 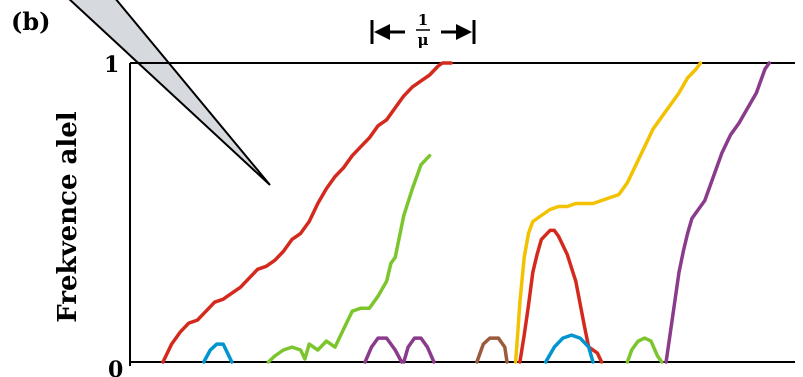 What do you see at coordinates (31, 21) in the screenshot?
I see `panel-label: (b)` at bounding box center [31, 21].